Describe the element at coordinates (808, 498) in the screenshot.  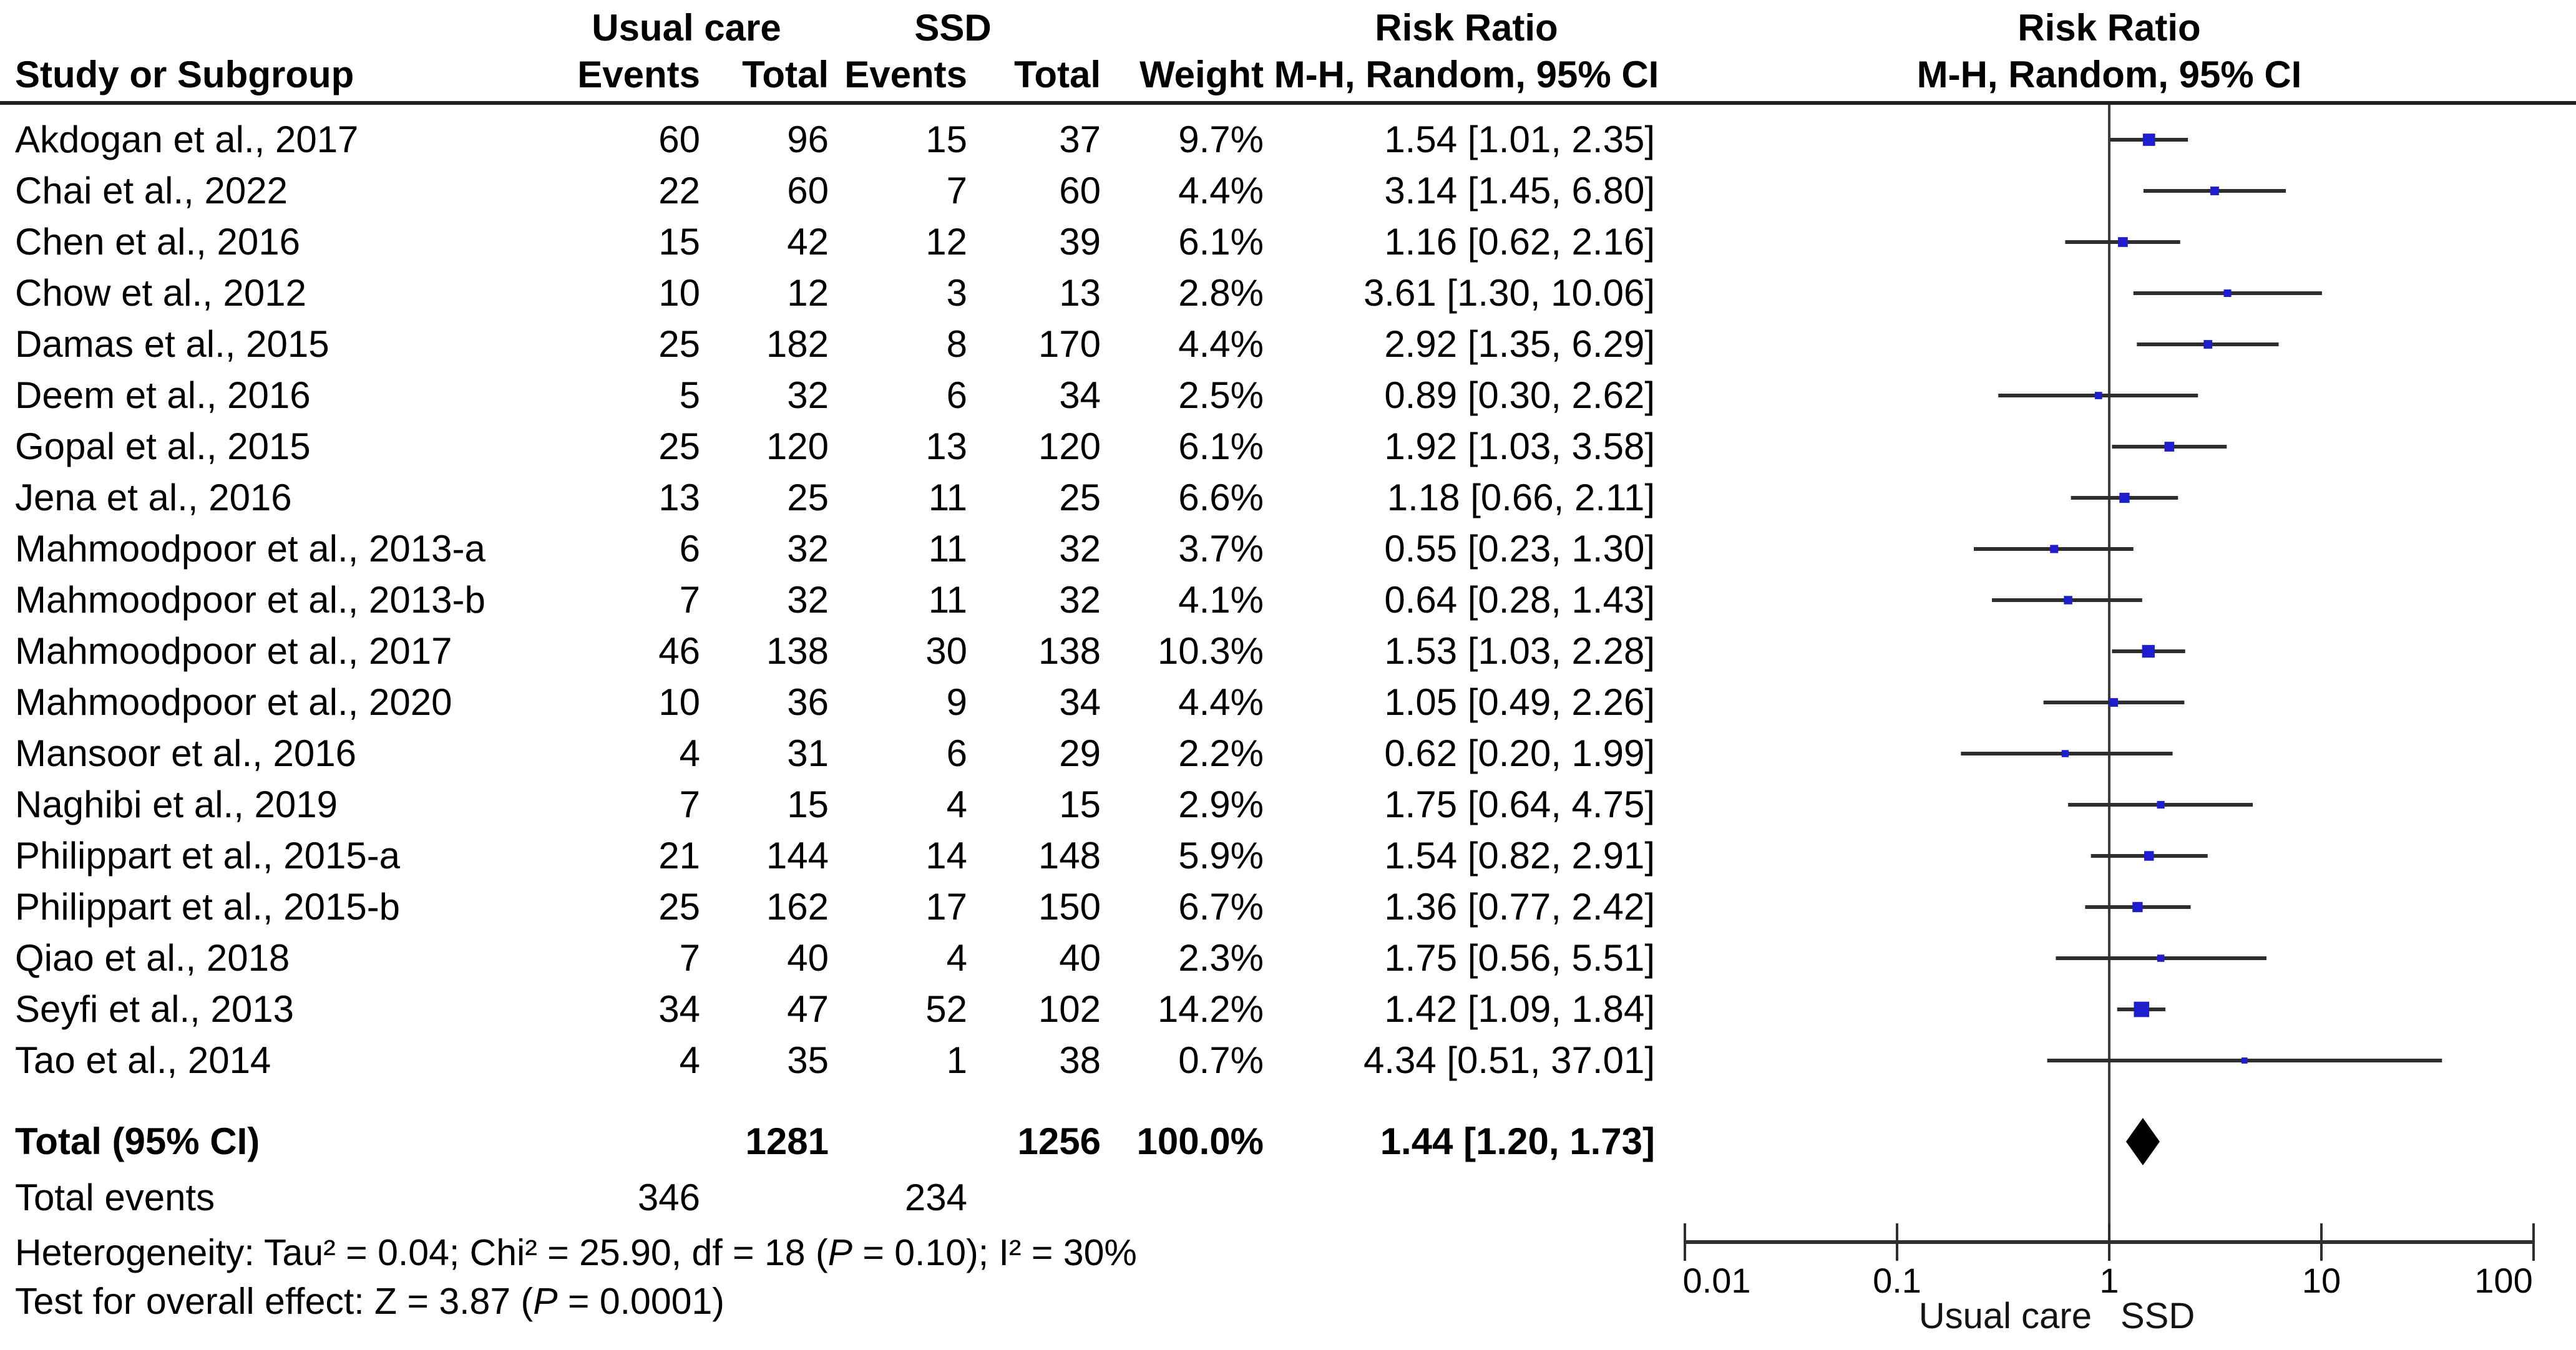
I see `uc-total-cell: 25` at that location.